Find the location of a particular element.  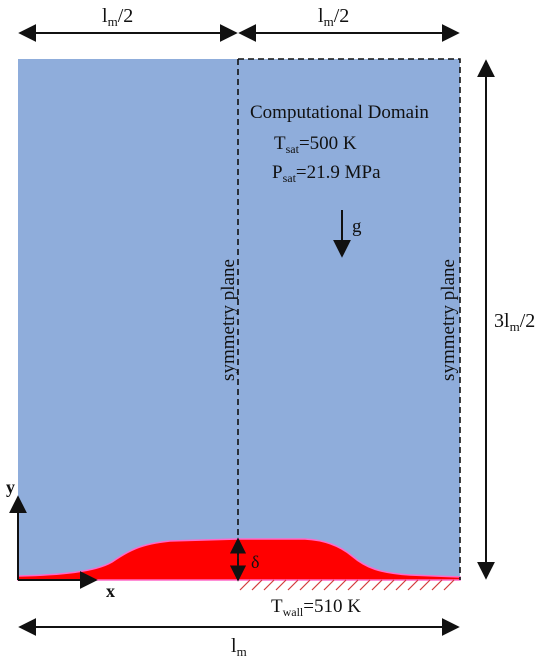

wall-temperature: Twall=510 K is located at coordinates (316, 607).